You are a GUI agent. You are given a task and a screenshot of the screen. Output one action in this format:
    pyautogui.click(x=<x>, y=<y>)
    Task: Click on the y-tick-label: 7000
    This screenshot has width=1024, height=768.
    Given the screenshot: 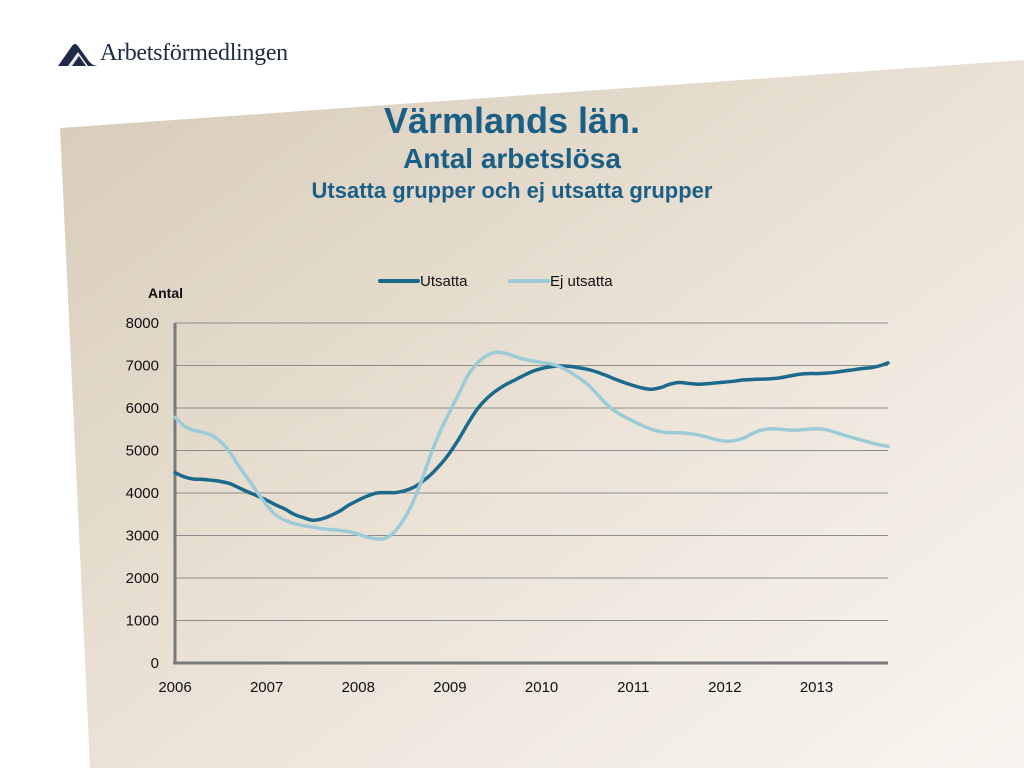 What is the action you would take?
    pyautogui.click(x=142, y=366)
    